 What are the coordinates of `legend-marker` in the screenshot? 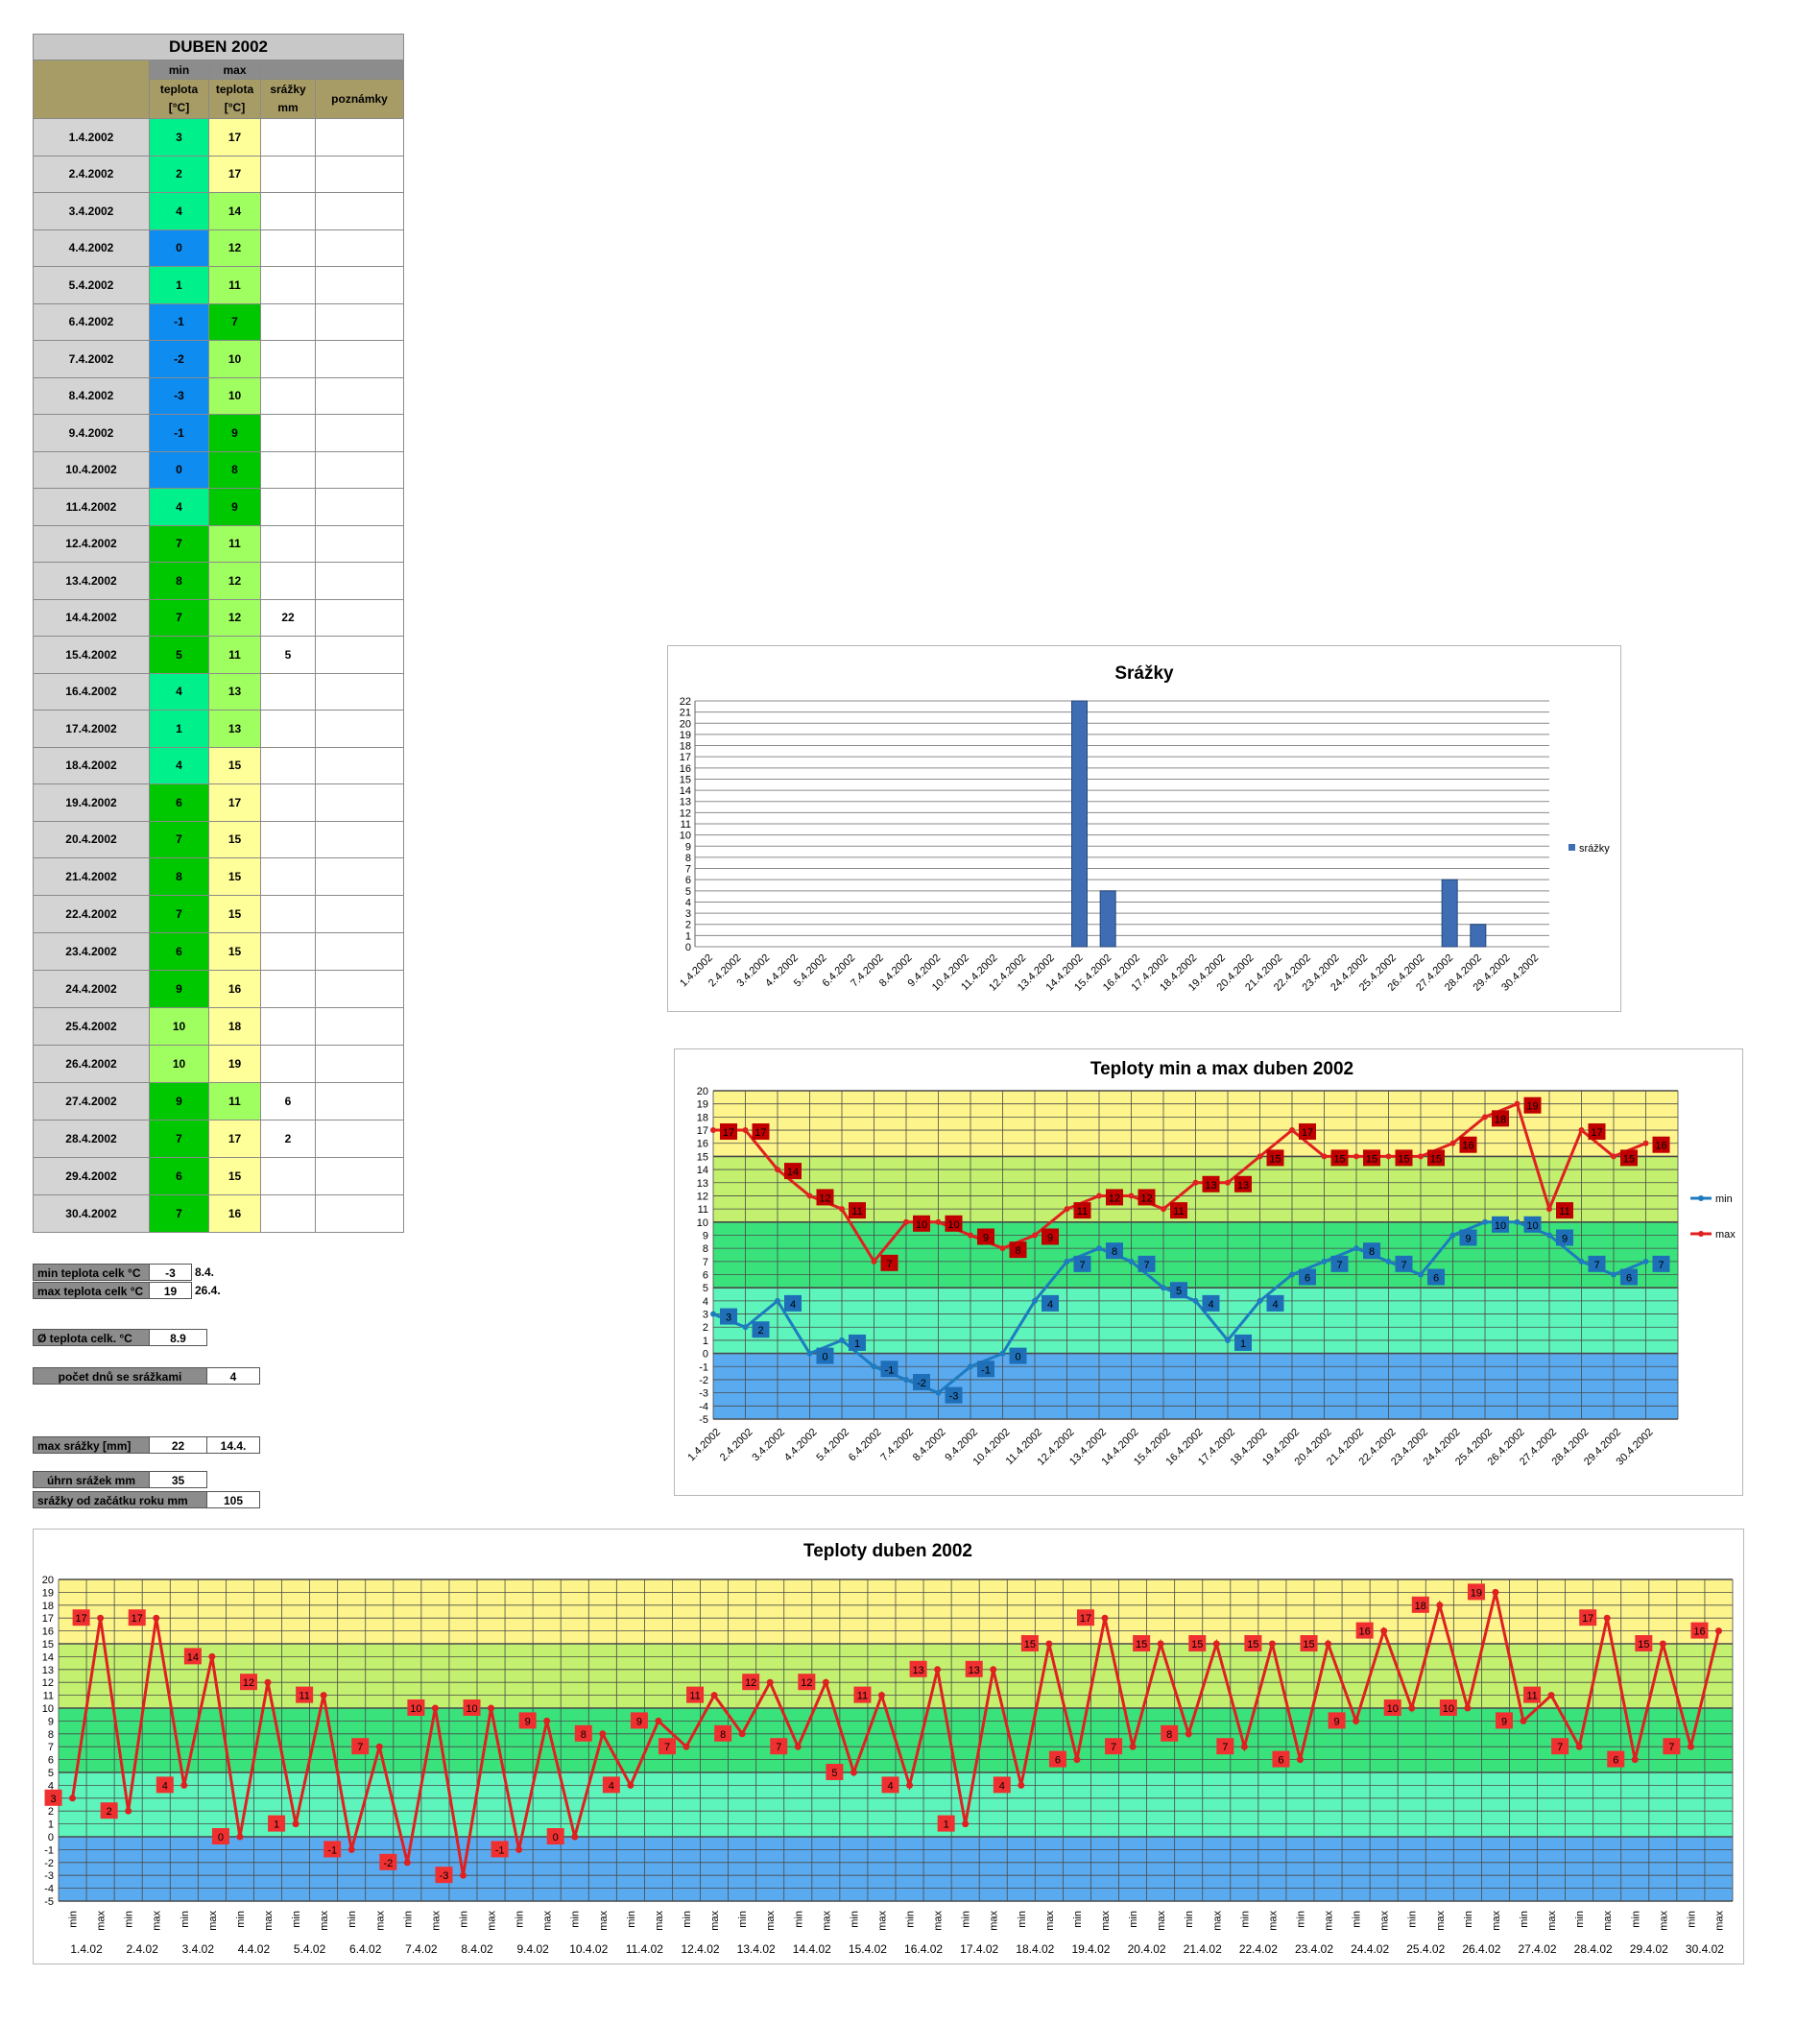 It's located at (1701, 1234).